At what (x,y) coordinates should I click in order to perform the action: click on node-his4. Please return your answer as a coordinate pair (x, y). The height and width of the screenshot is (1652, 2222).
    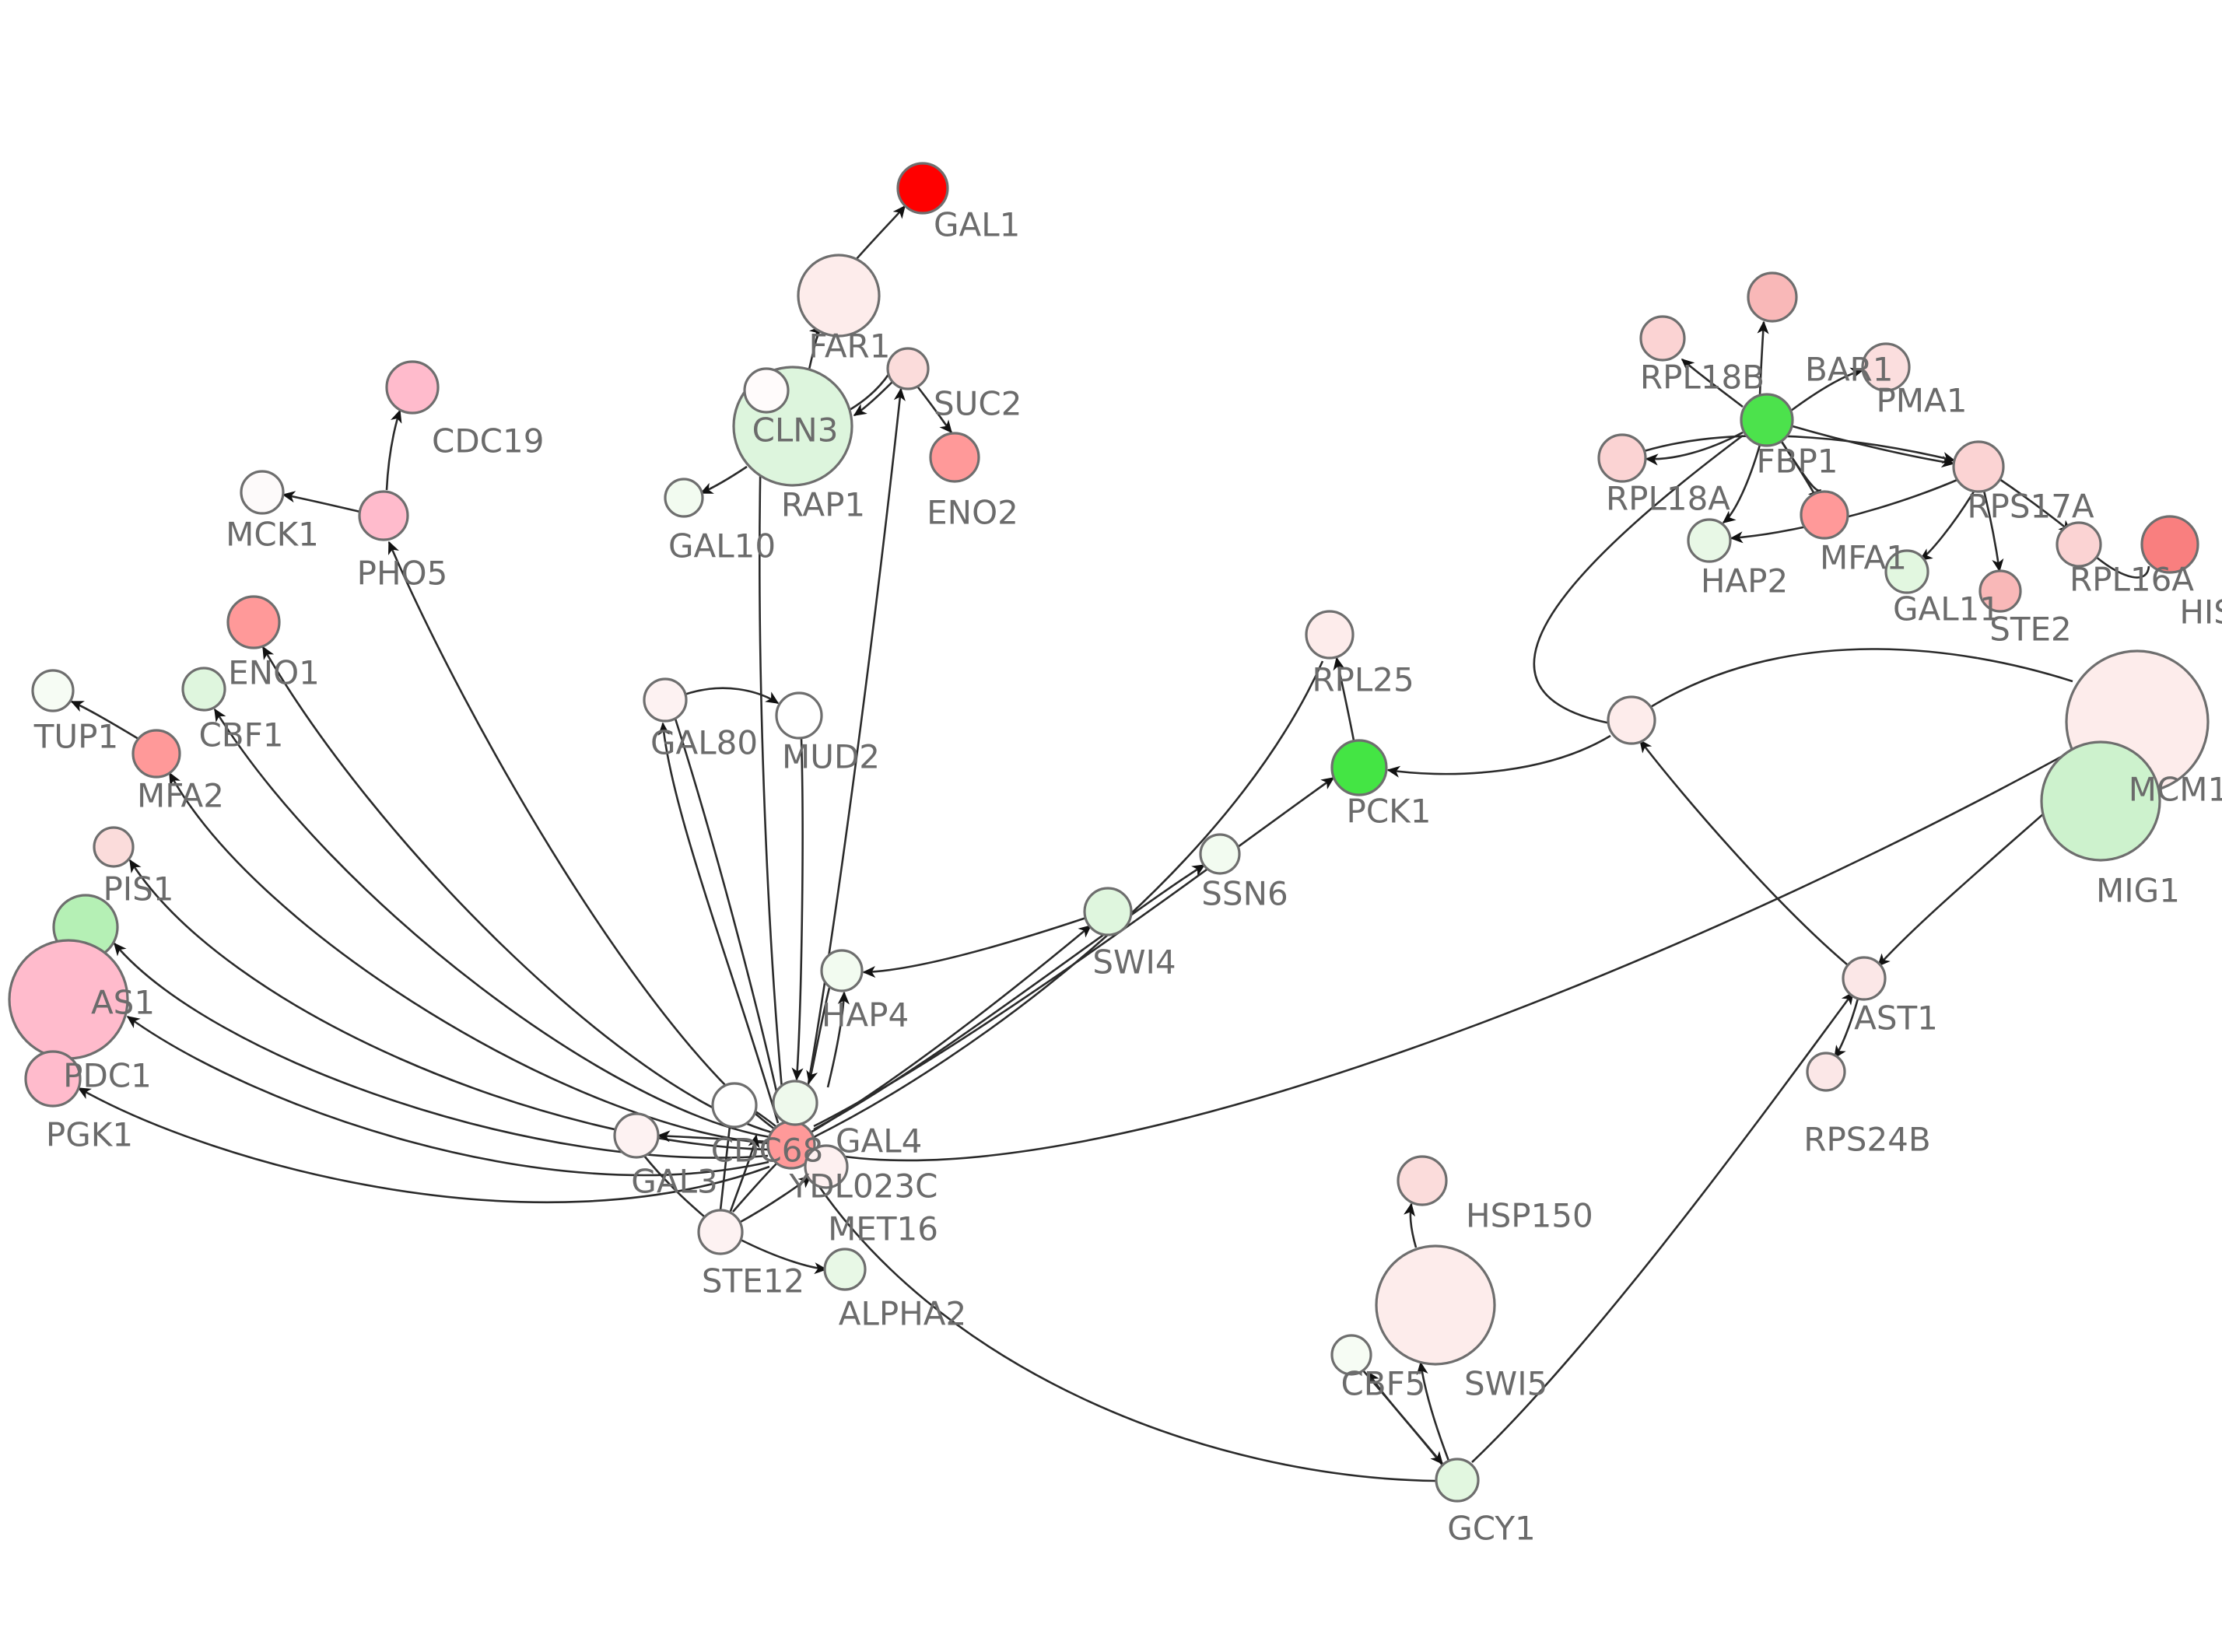
    Looking at the image, I should click on (2169, 545).